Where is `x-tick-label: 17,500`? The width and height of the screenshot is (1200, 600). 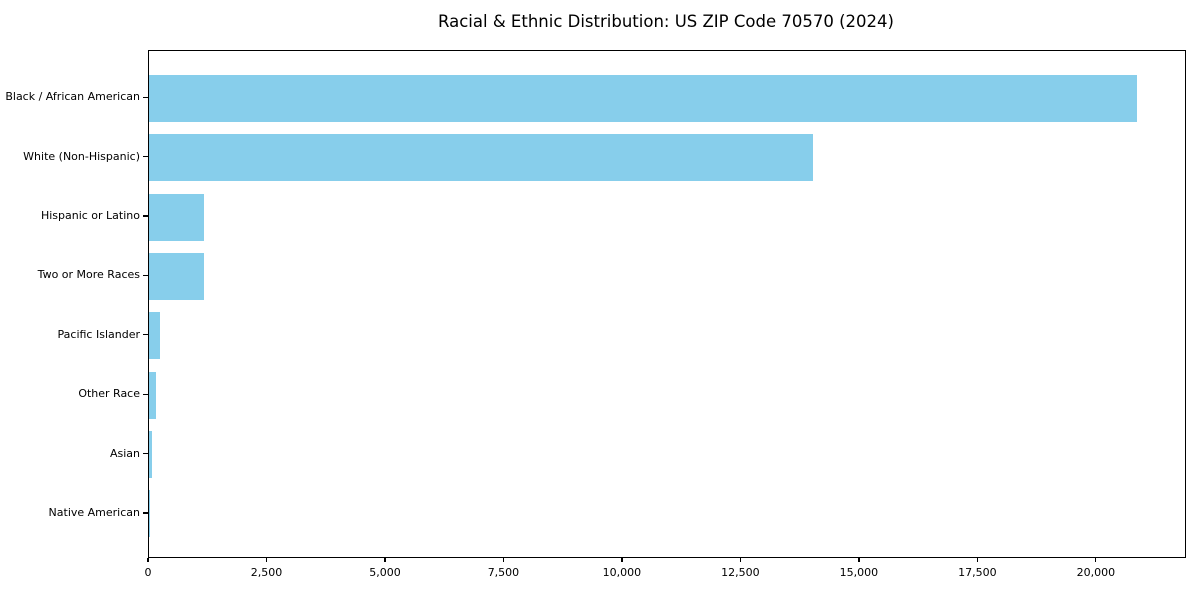
x-tick-label: 17,500 is located at coordinates (977, 572).